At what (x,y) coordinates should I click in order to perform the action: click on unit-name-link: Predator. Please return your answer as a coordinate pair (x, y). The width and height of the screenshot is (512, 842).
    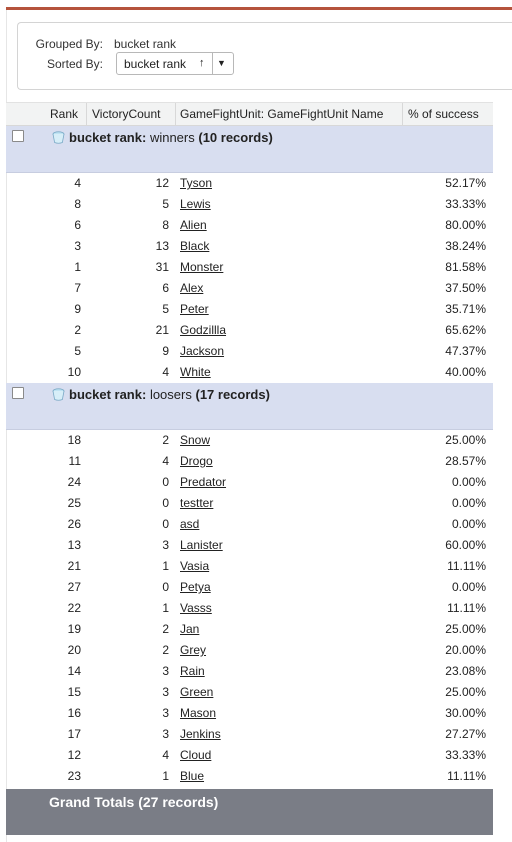
    Looking at the image, I should click on (203, 482).